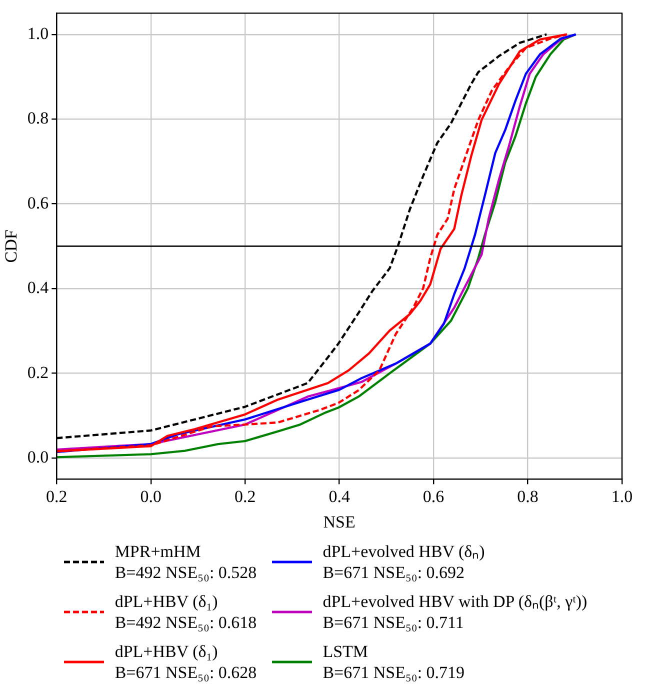 The width and height of the screenshot is (650, 693). What do you see at coordinates (433, 496) in the screenshot?
I see `x-tick-label: 0.6` at bounding box center [433, 496].